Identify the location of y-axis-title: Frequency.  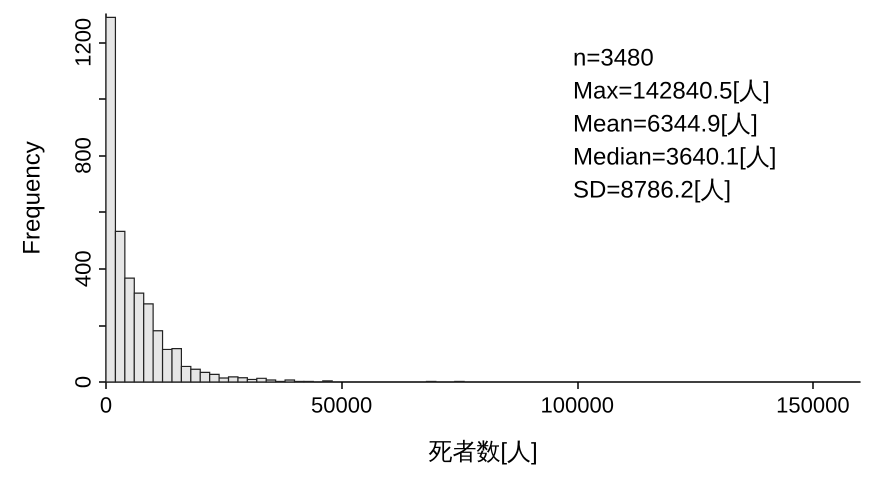
(32, 198).